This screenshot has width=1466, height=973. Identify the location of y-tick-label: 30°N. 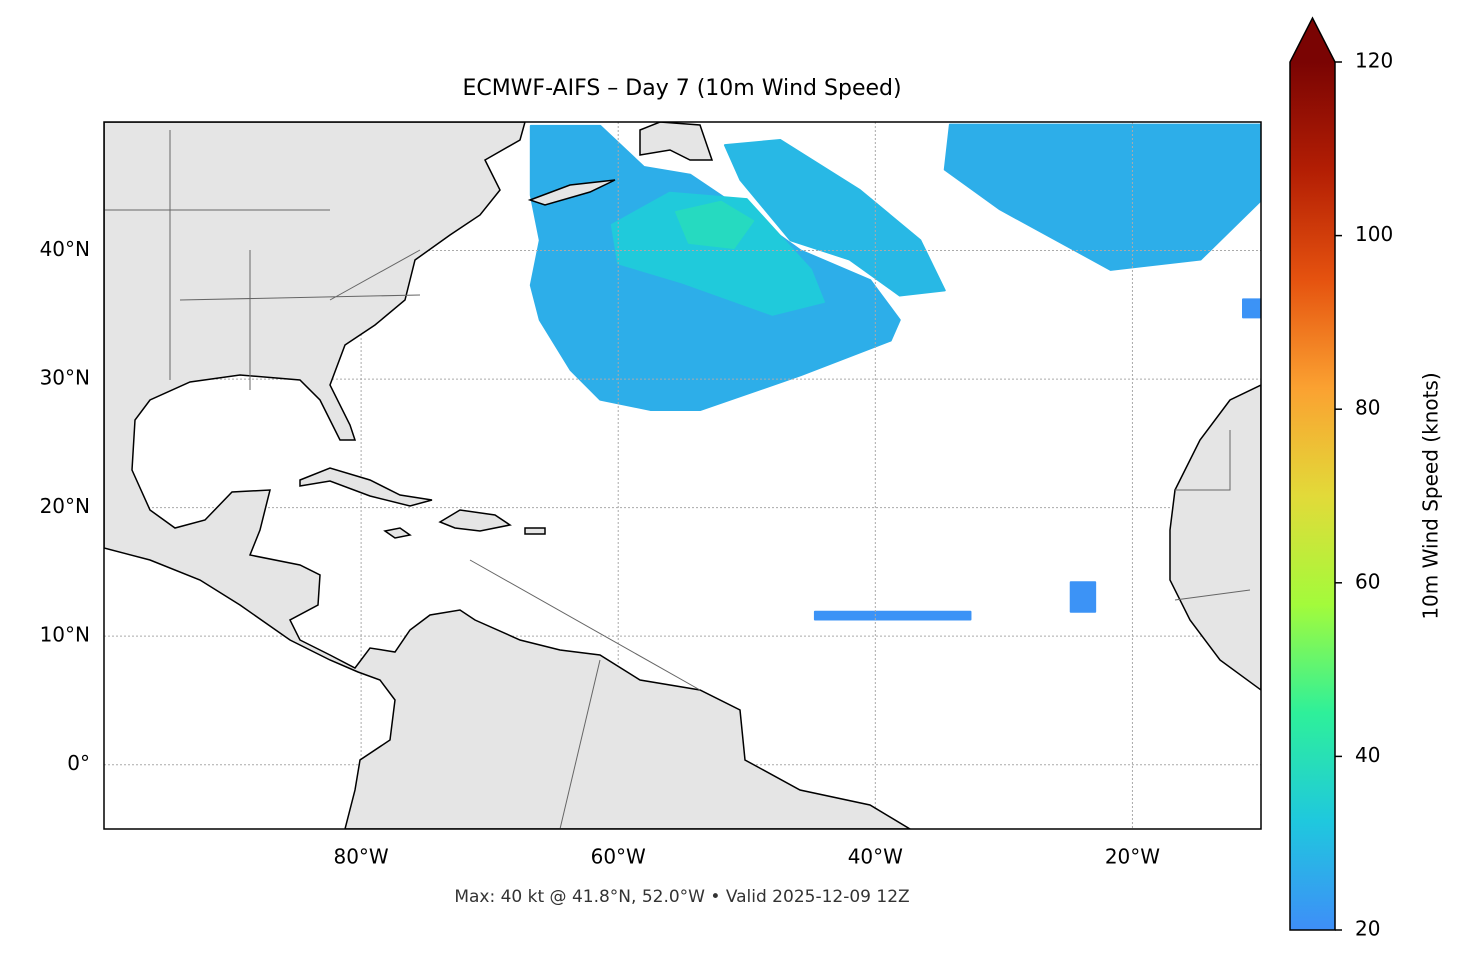
(65, 378).